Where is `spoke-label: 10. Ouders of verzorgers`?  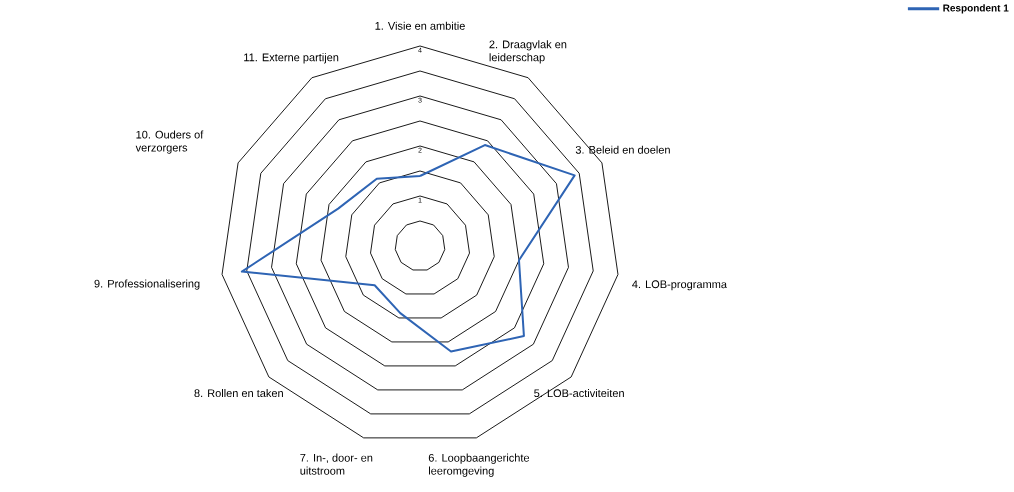
spoke-label: 10. Ouders of verzorgers is located at coordinates (169, 142).